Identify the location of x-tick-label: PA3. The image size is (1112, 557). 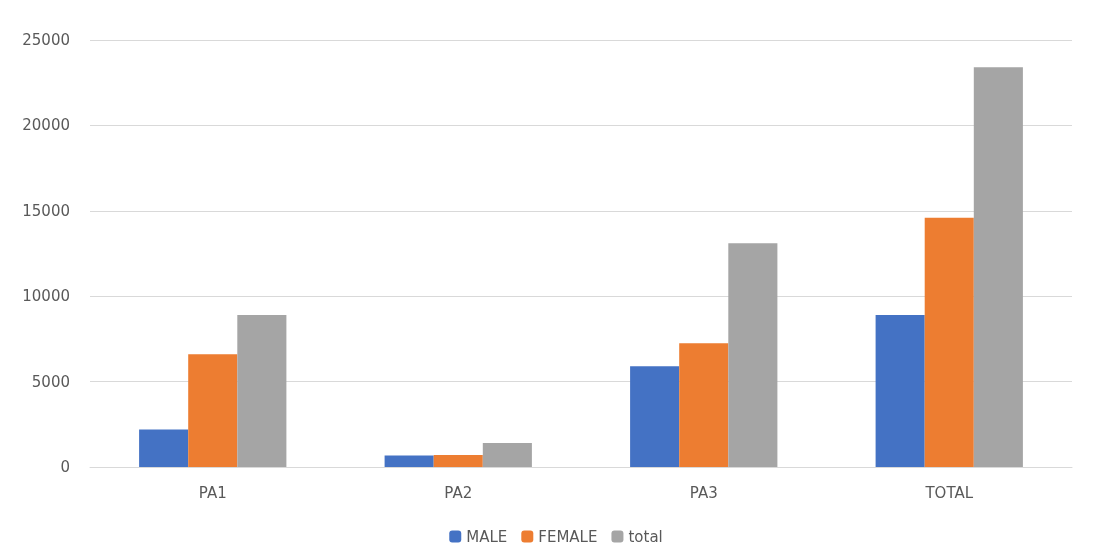
(703, 492).